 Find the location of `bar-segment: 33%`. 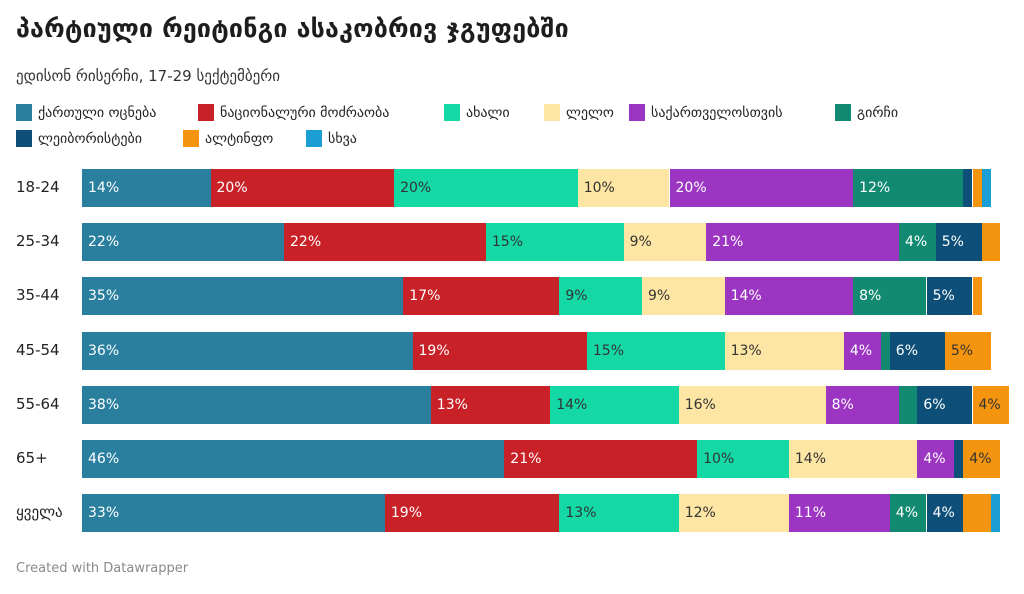

bar-segment: 33% is located at coordinates (233, 513).